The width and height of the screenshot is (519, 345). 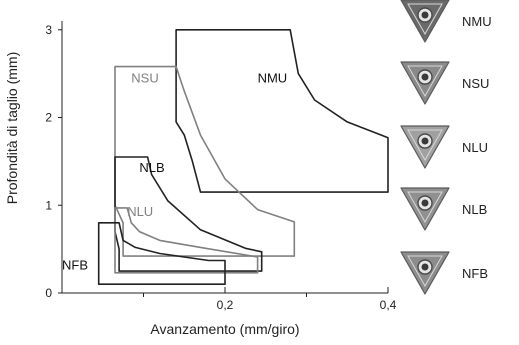 I want to click on legend-item-nmu: NMU, so click(x=445, y=23).